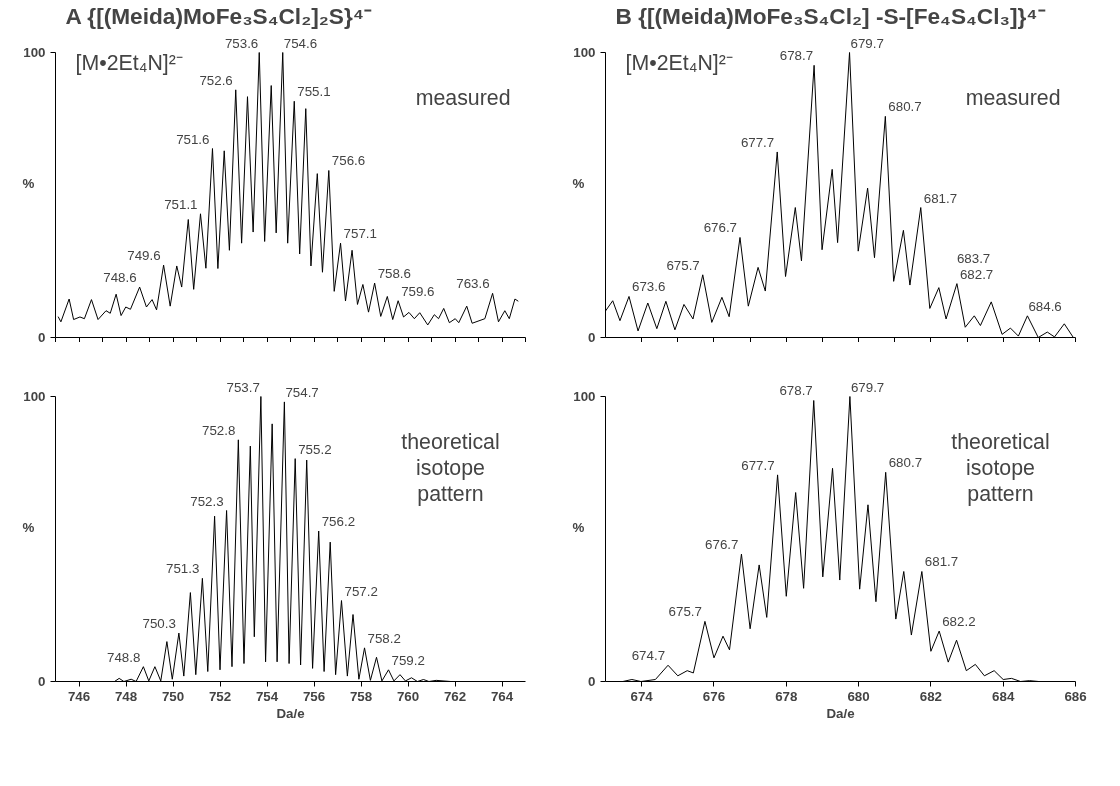  I want to click on annotation: 749.6, so click(144, 256).